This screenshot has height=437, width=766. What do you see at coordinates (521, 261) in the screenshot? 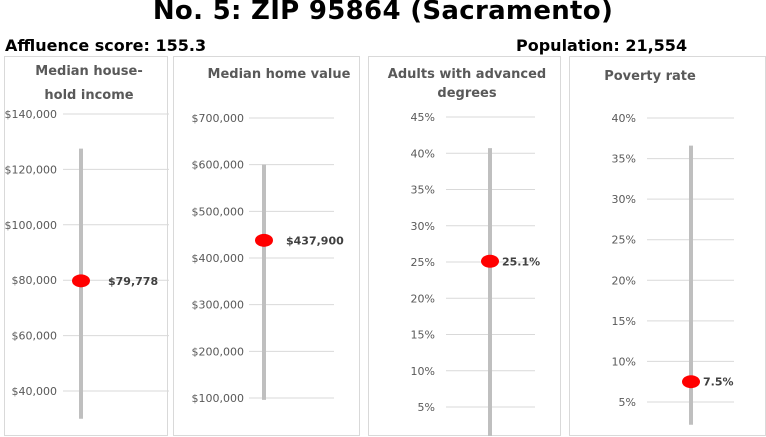
I see `value-label: 25.1%` at bounding box center [521, 261].